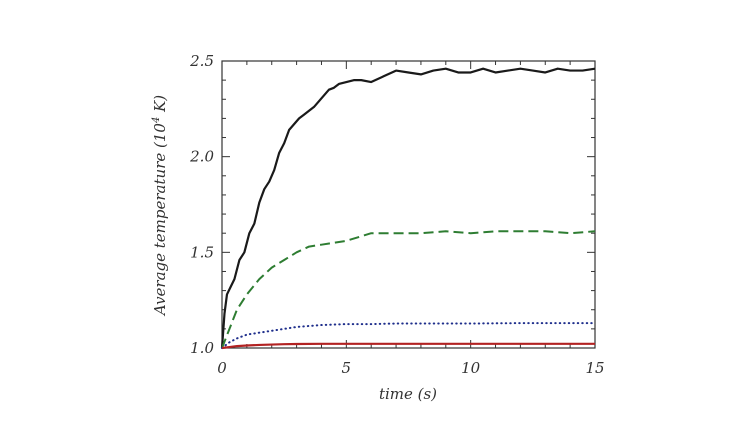 The image size is (752, 440). I want to click on y-tick-label: 2.0, so click(201, 157).